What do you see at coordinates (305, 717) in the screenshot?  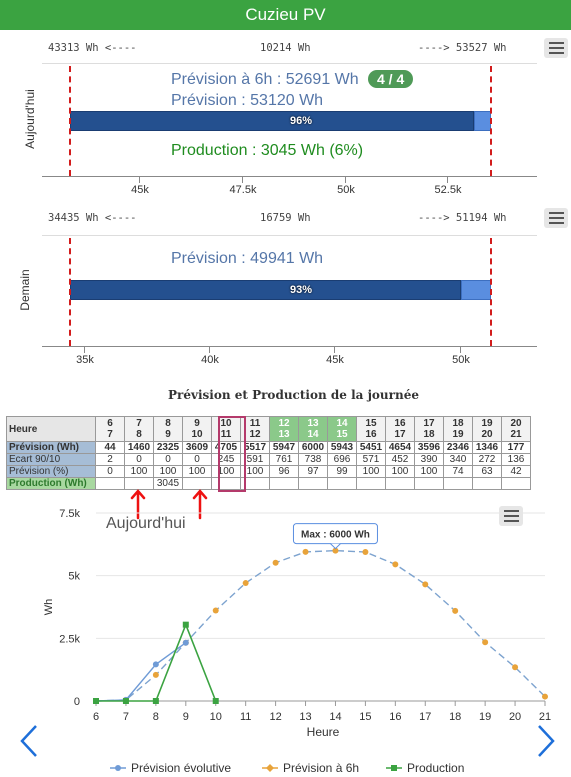 I see `x-tick-label: 13` at bounding box center [305, 717].